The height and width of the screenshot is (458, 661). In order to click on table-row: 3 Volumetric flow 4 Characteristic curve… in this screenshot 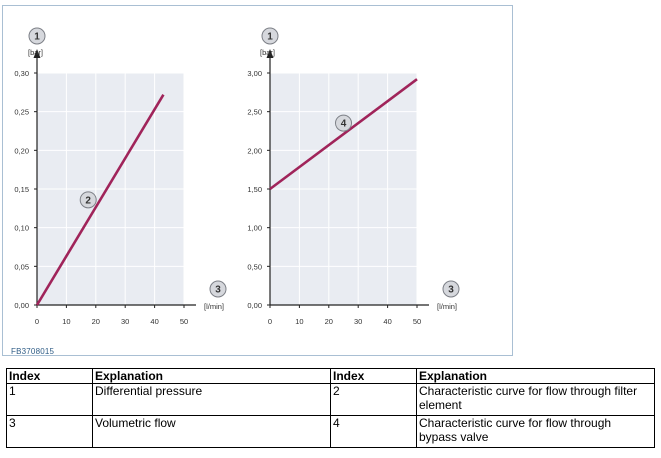, I will do `click(330, 431)`.